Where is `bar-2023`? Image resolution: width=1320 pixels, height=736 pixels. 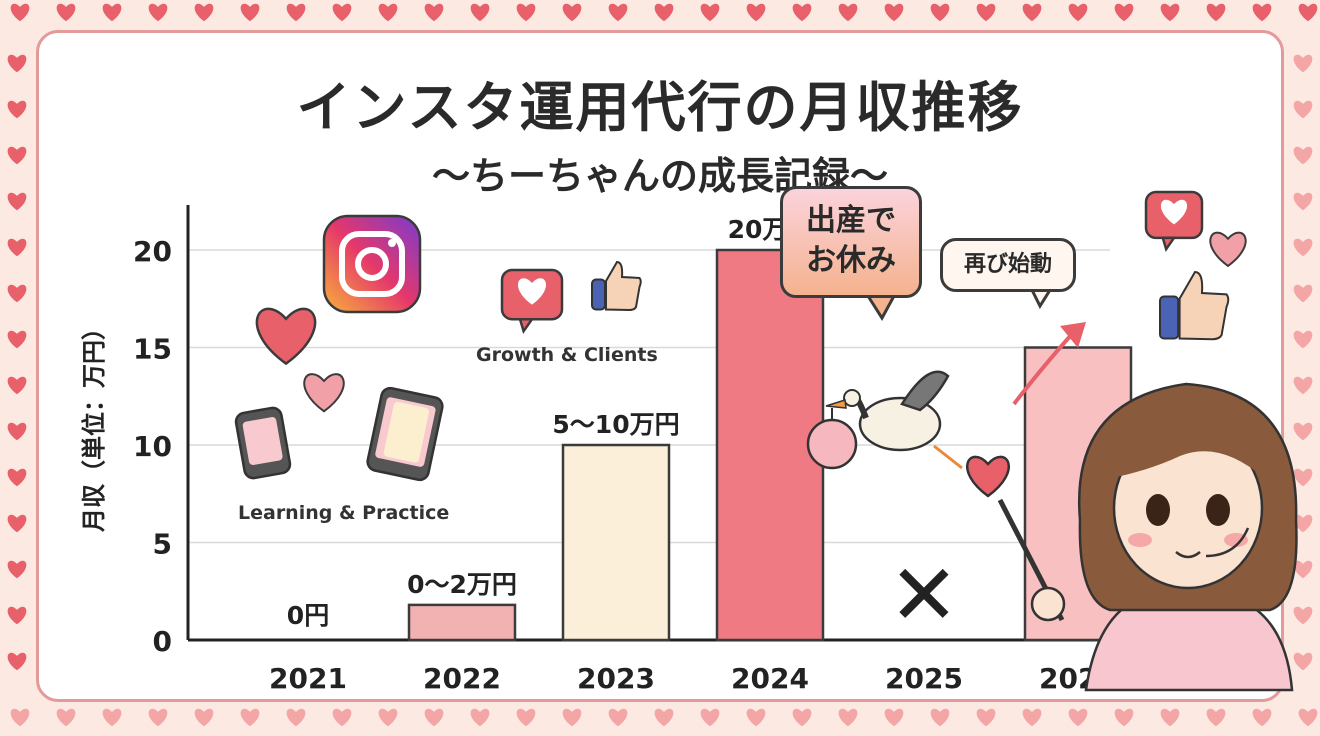 bar-2023 is located at coordinates (616, 542).